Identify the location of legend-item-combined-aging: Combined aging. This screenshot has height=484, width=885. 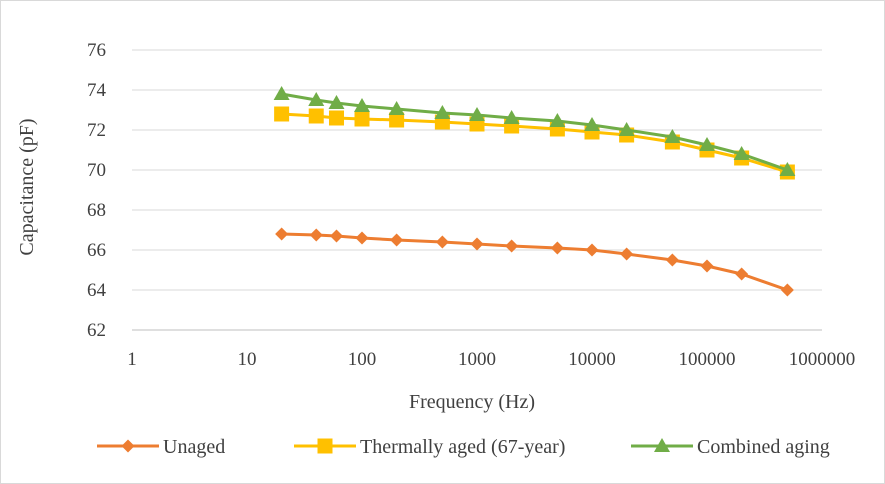
(730, 447).